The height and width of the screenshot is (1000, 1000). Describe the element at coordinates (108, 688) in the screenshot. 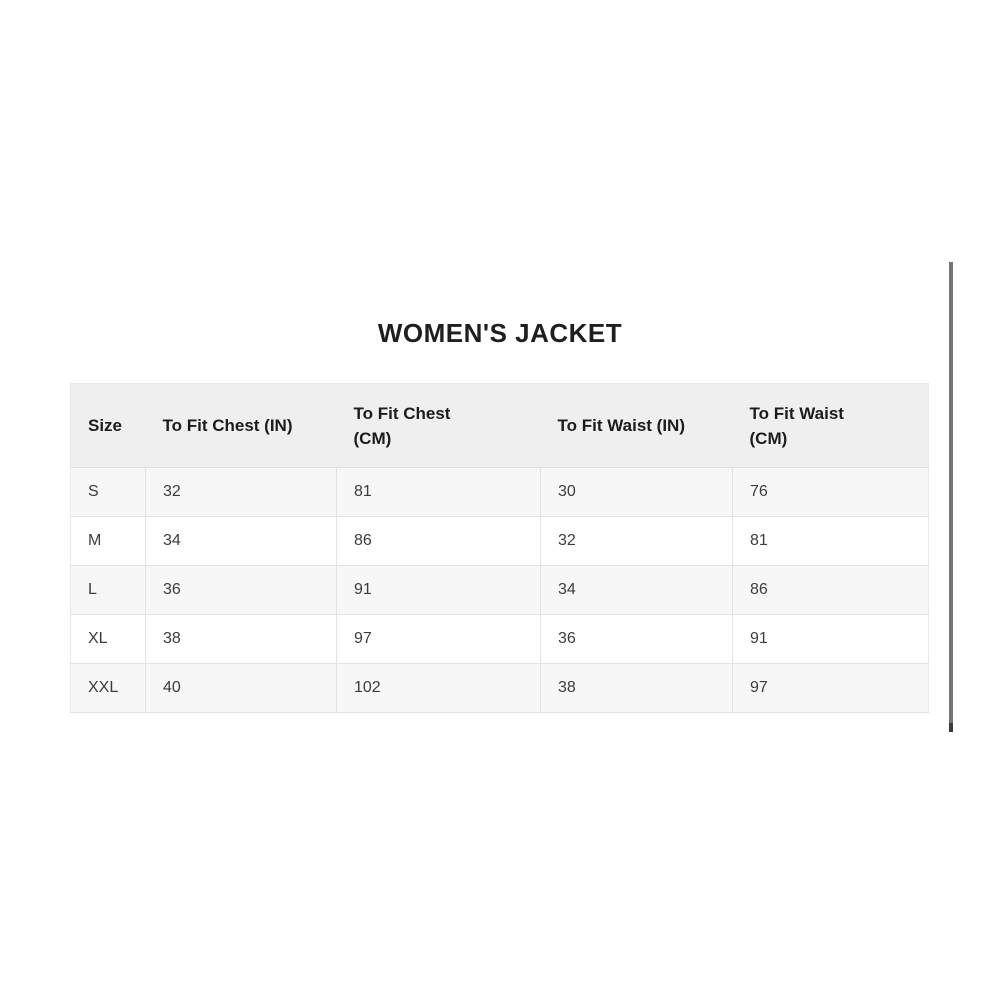

I see `cell-size: XXL` at that location.